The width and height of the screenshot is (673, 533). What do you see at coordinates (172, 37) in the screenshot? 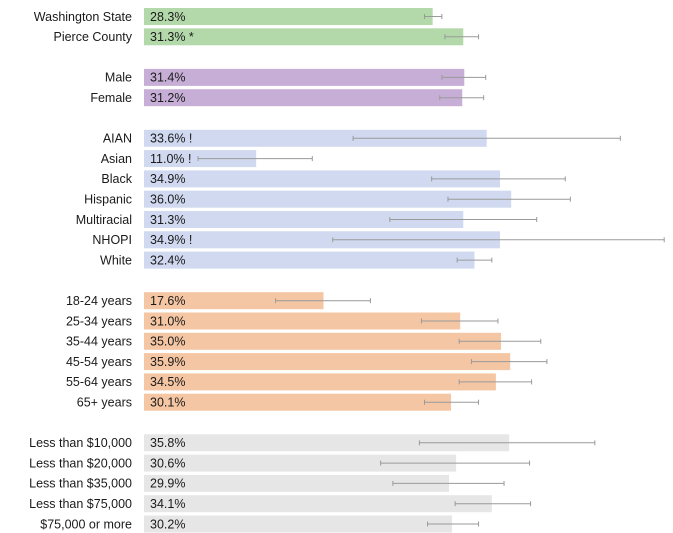
I see `value-label: 31.3% *` at bounding box center [172, 37].